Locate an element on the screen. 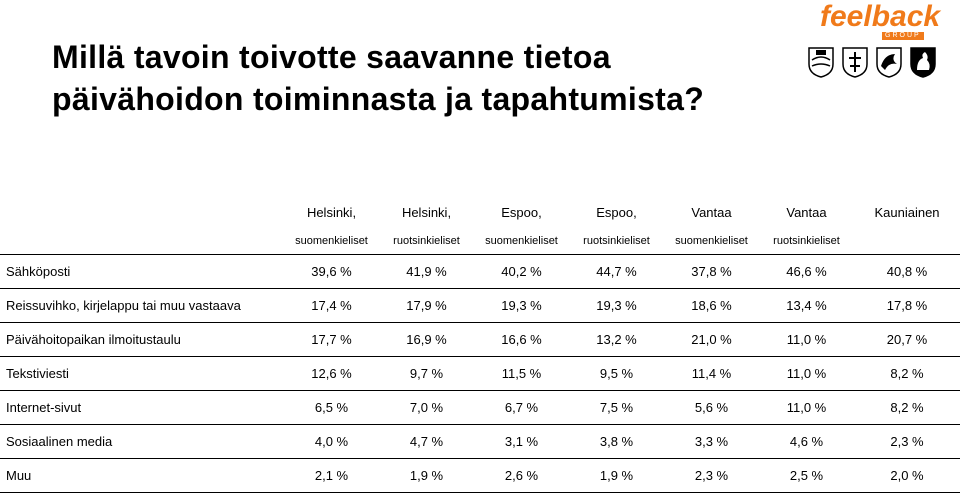 The image size is (960, 501). logo-wordmark: feelback is located at coordinates (880, 16).